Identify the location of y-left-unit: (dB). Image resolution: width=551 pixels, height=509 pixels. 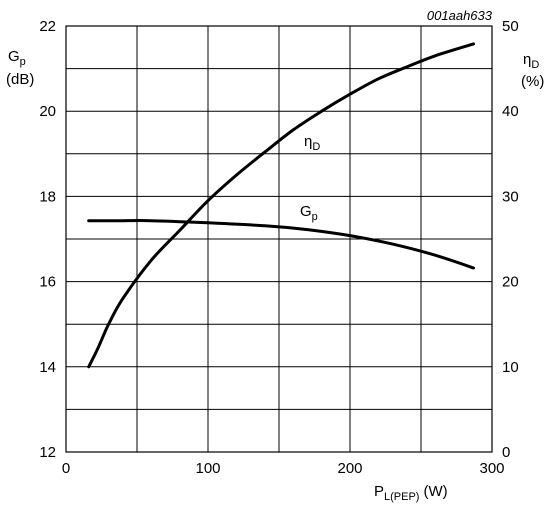
(20, 79).